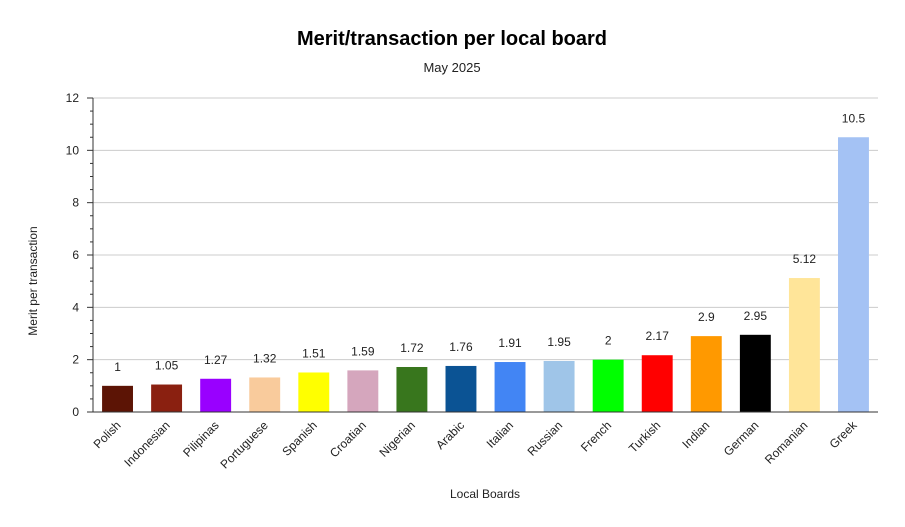 The width and height of the screenshot is (905, 527). I want to click on x-tick-label: Indonesian, so click(146, 443).